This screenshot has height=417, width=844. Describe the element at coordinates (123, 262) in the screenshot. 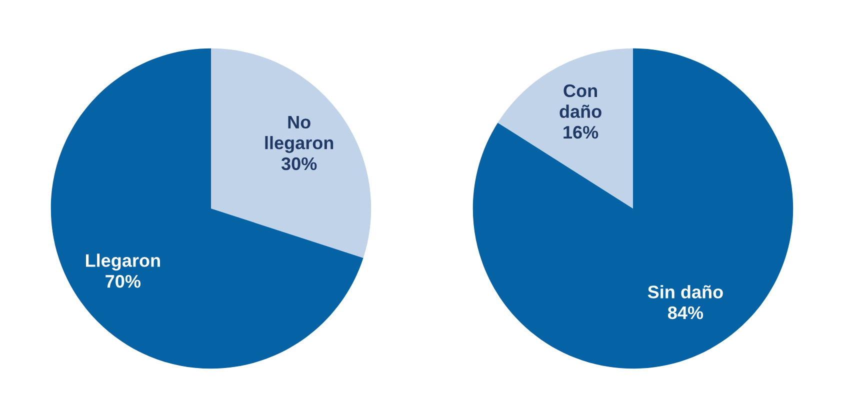

I see `slice-label: Llegaron` at that location.